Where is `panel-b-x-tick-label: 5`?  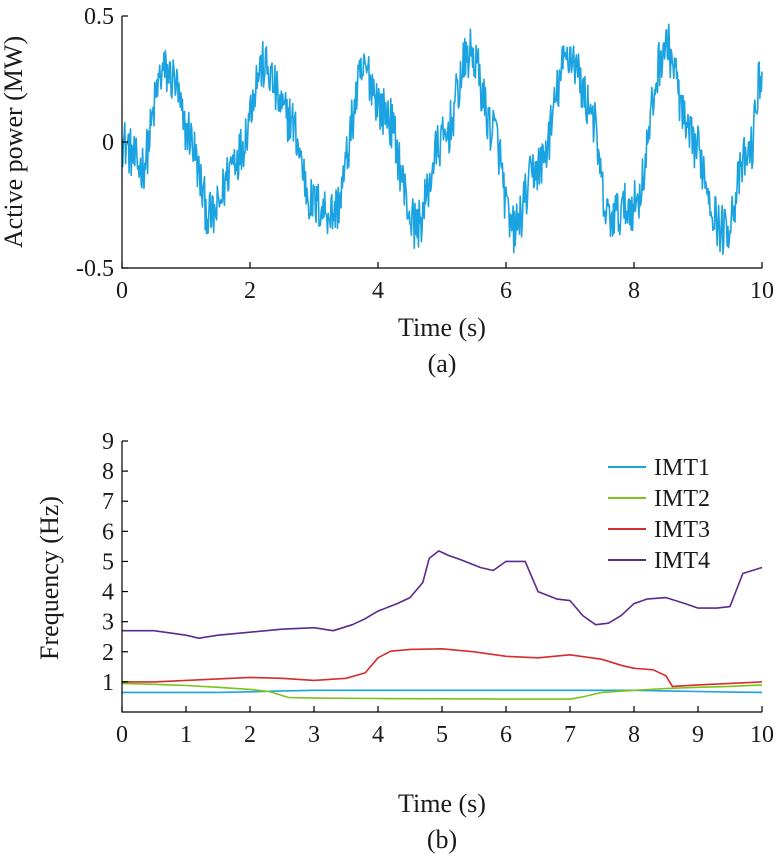
panel-b-x-tick-label: 5 is located at coordinates (442, 735).